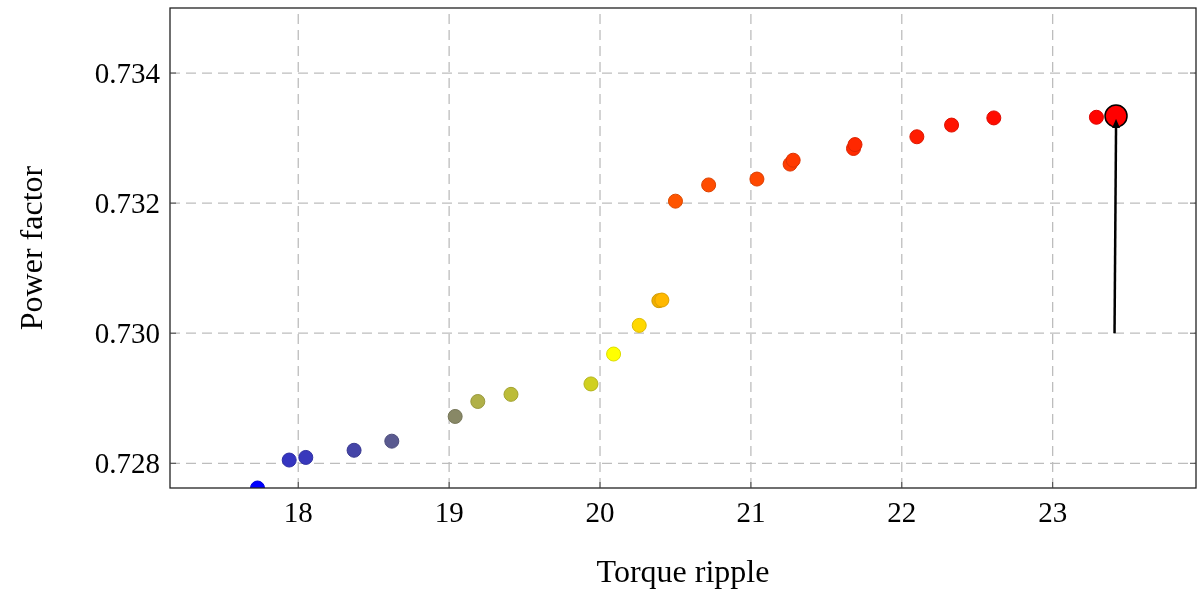 This screenshot has width=1197, height=592. I want to click on y-tick-label: 0.734, so click(127, 73).